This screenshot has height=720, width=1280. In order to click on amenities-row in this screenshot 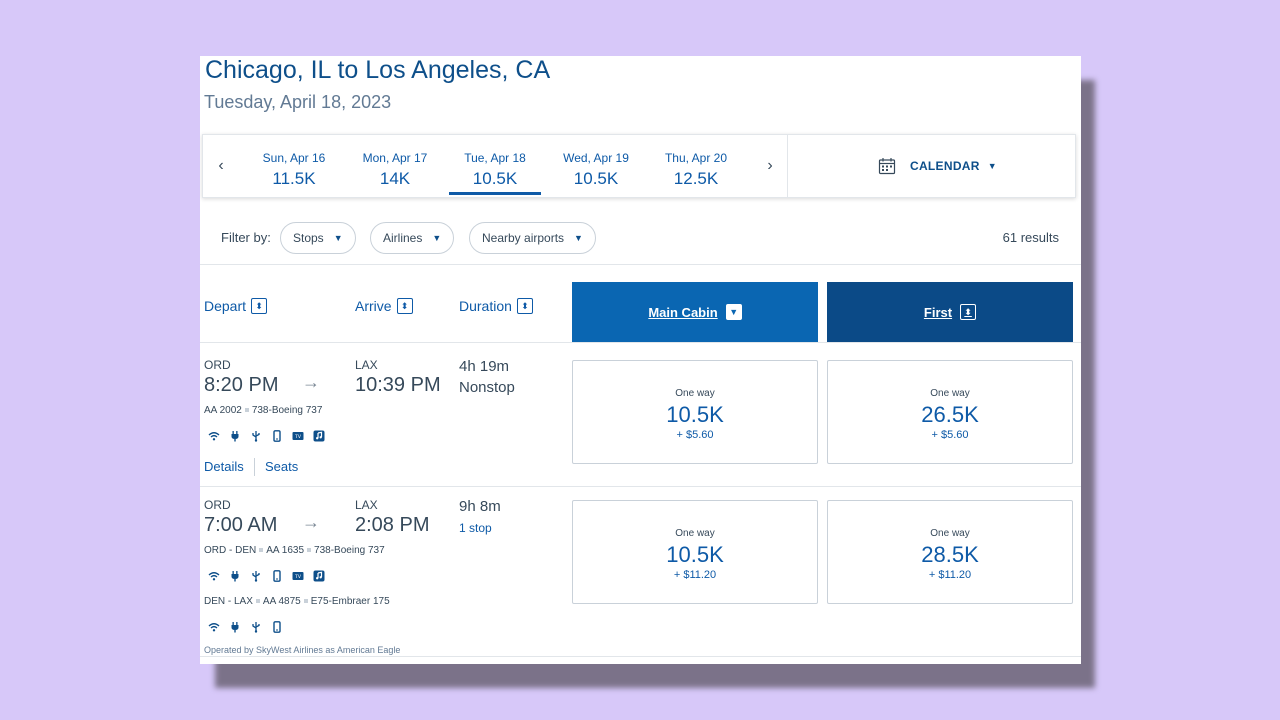, I will do `click(245, 627)`.